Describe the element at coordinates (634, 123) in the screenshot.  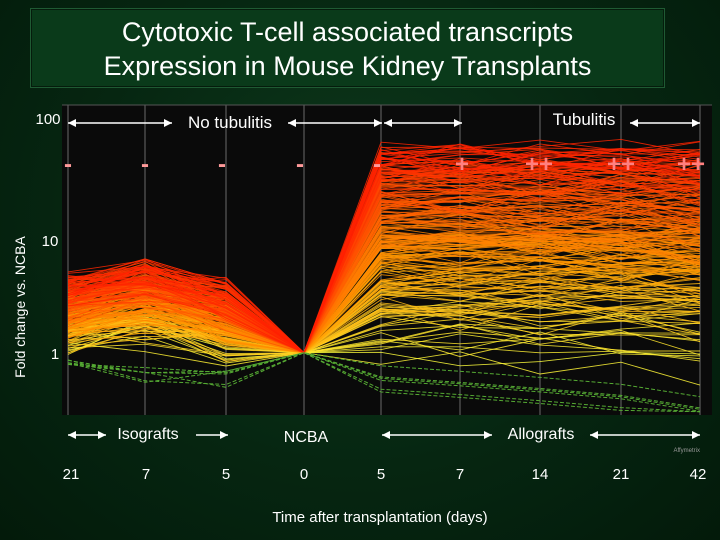
I see `tubulitis-arrow-right-head-left` at that location.